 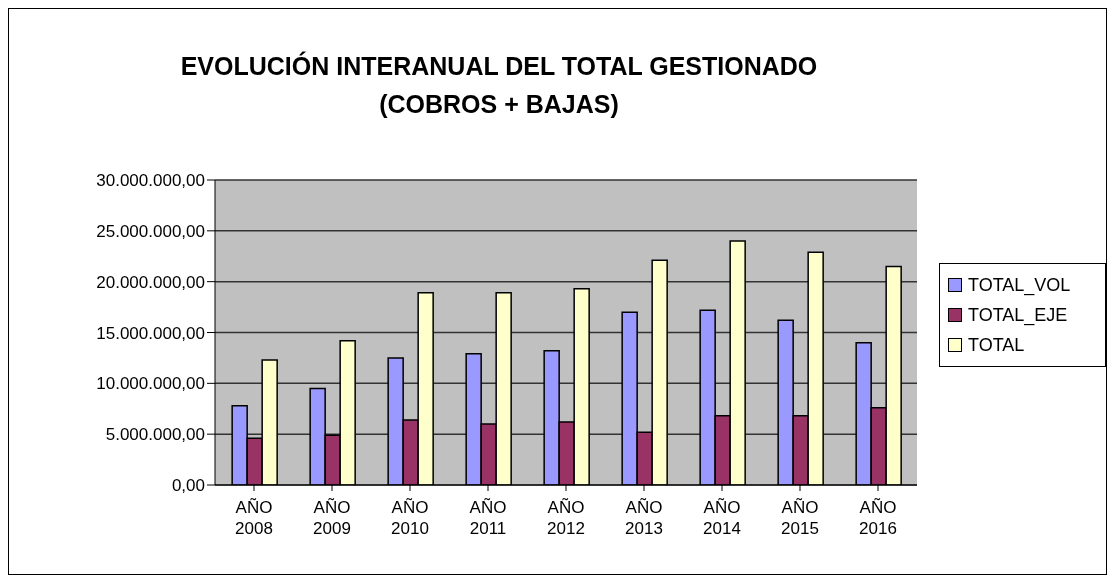 What do you see at coordinates (566, 518) in the screenshot?
I see `x-tick-label: AÑO 2012` at bounding box center [566, 518].